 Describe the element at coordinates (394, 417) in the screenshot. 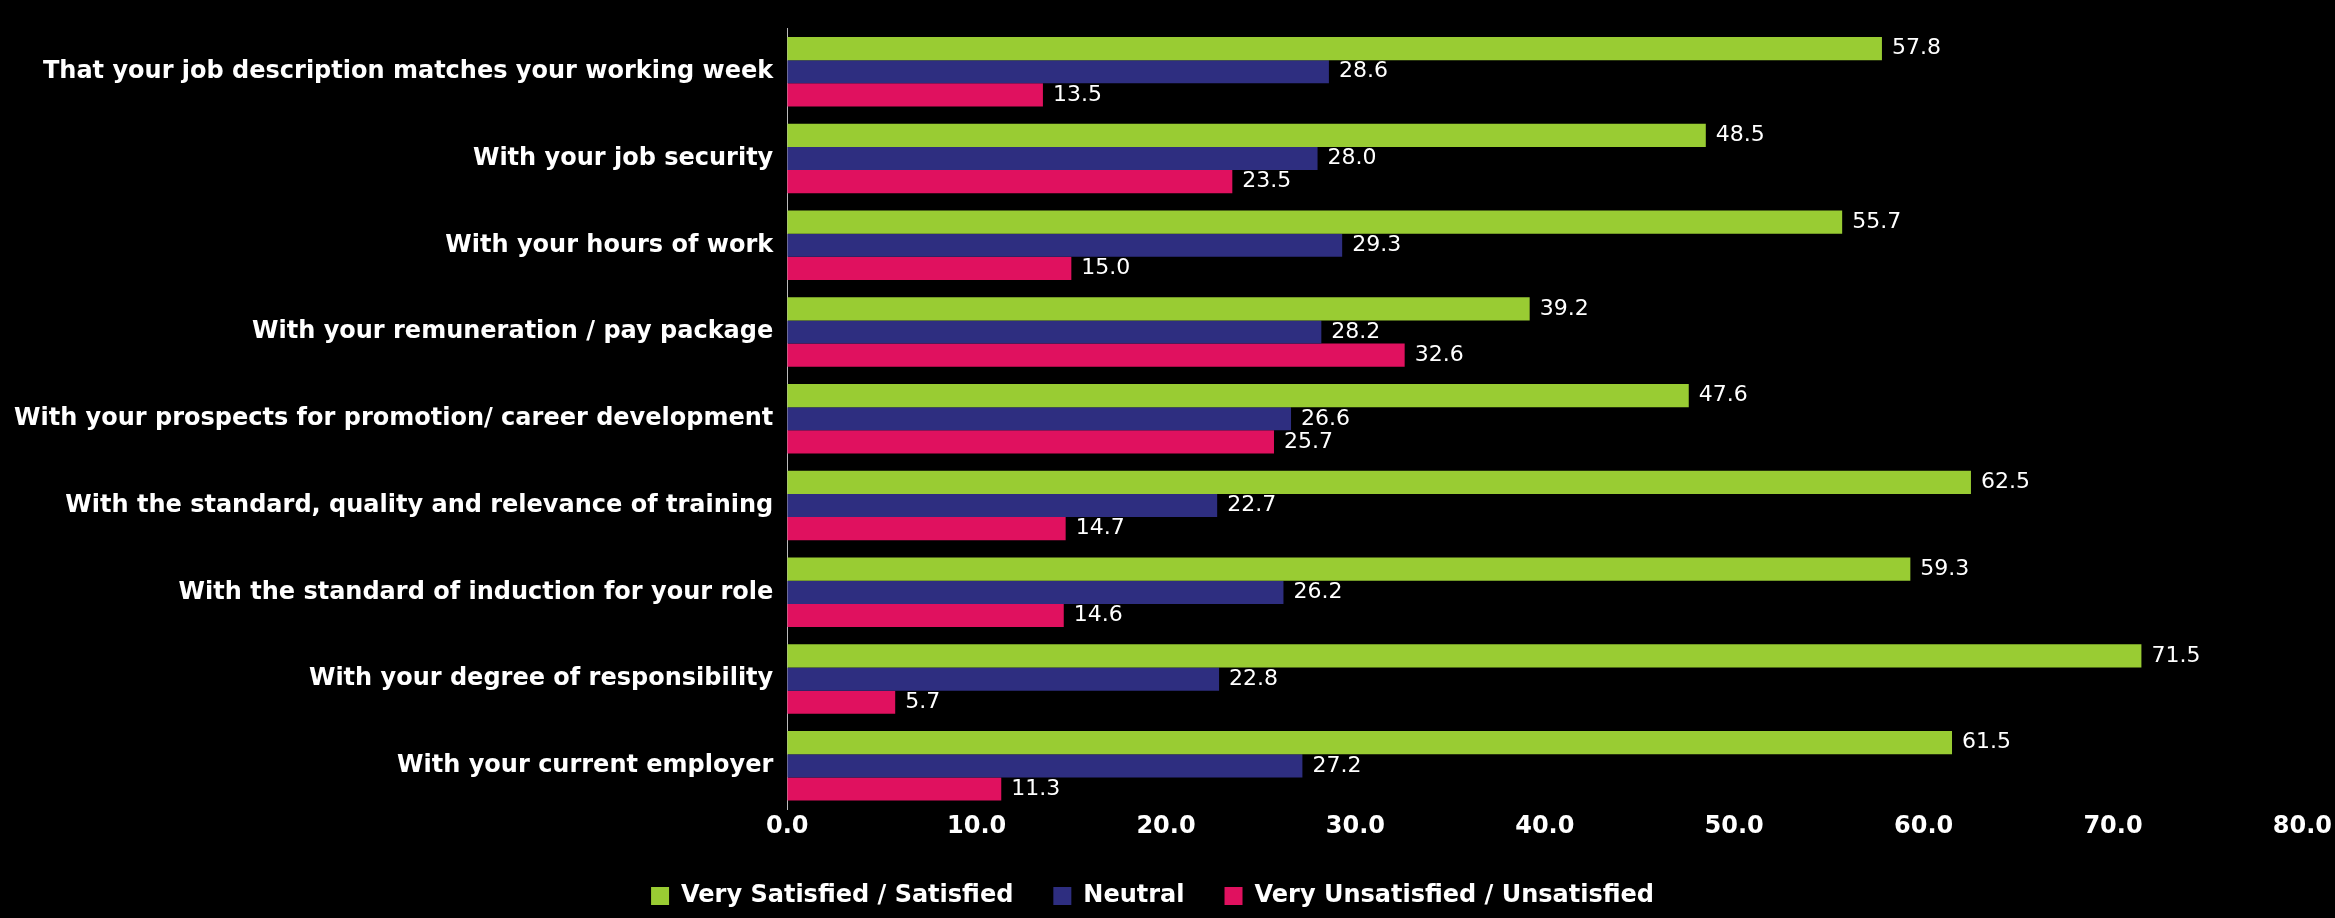

I see `y-tick-label: With your prospects for promotion/ career development` at that location.